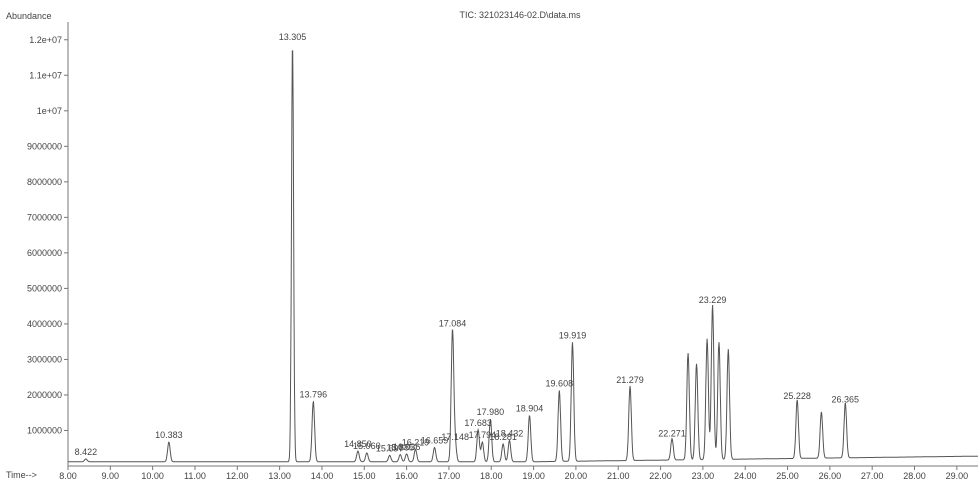  I want to click on peak-label: 18.281, so click(503, 437).